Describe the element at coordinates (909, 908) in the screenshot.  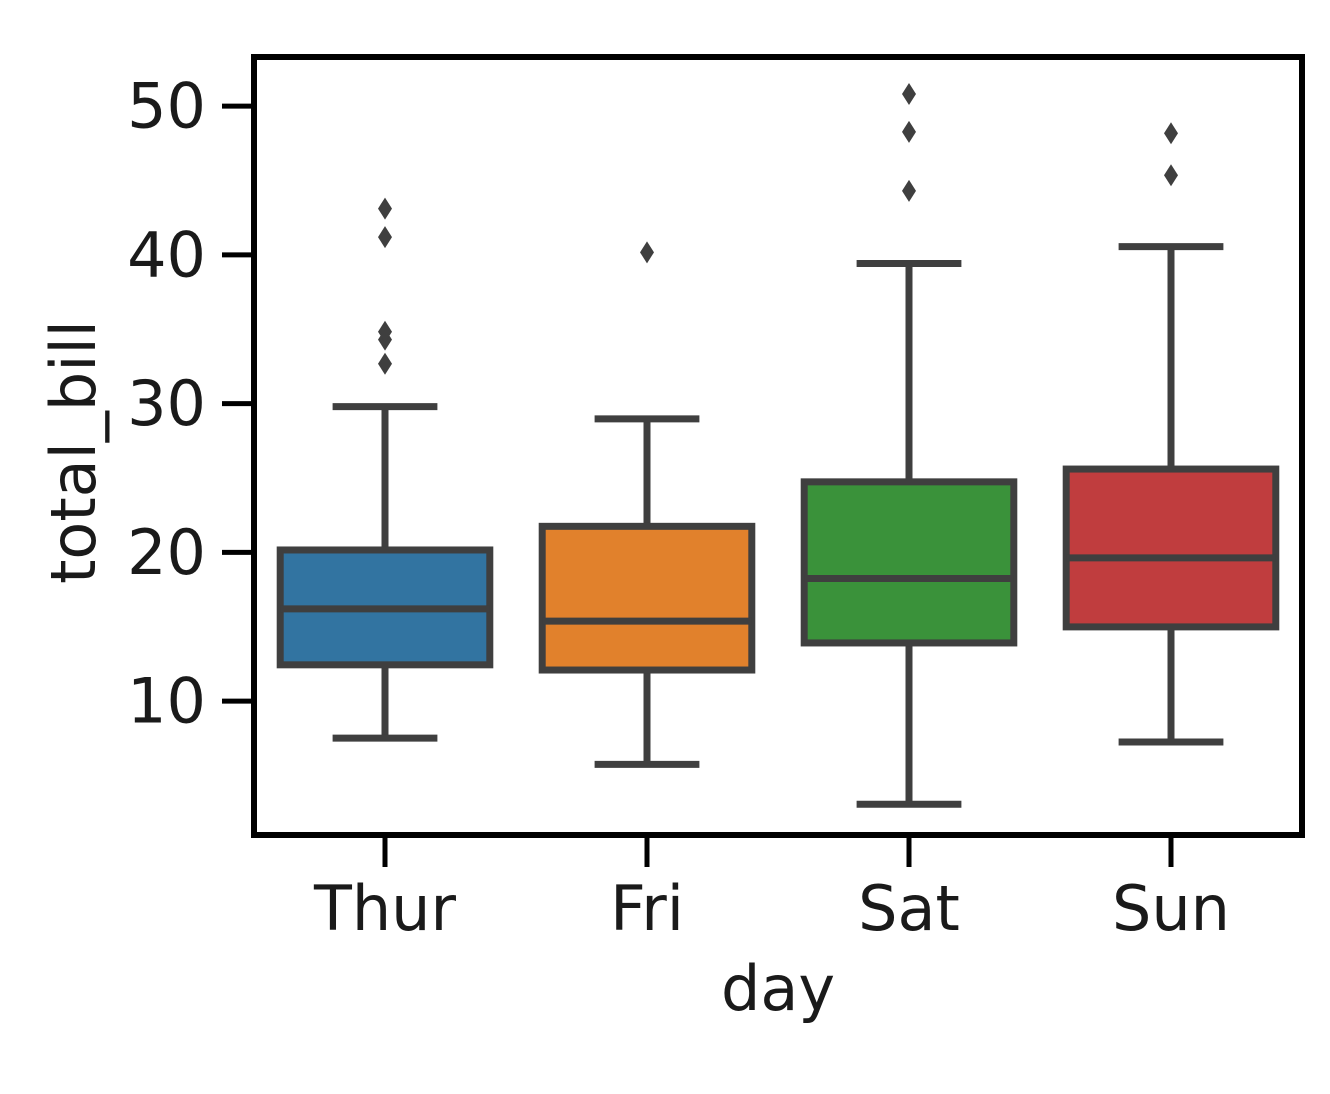
I see `x-tick-label-sat: Sat` at that location.